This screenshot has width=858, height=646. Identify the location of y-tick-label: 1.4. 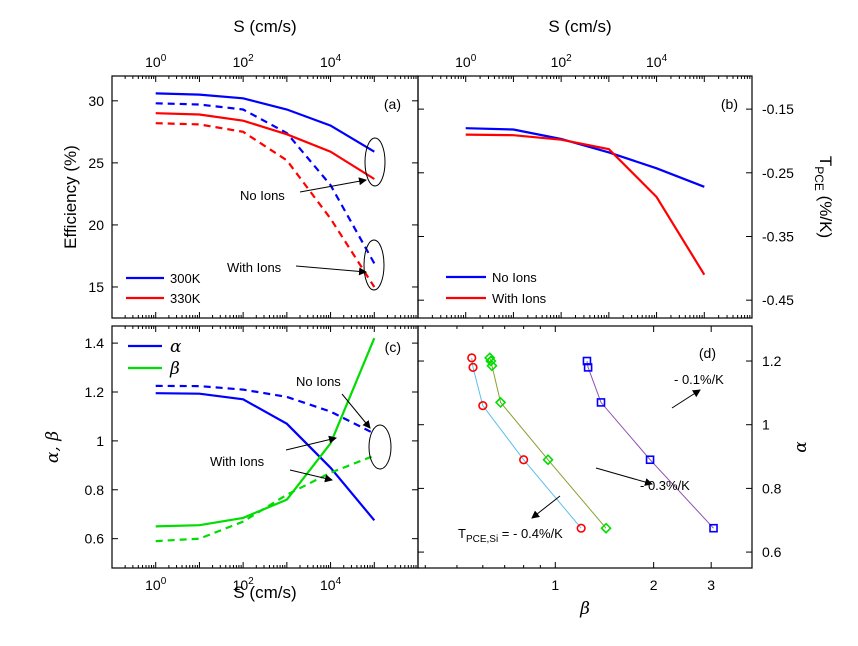
(95, 343).